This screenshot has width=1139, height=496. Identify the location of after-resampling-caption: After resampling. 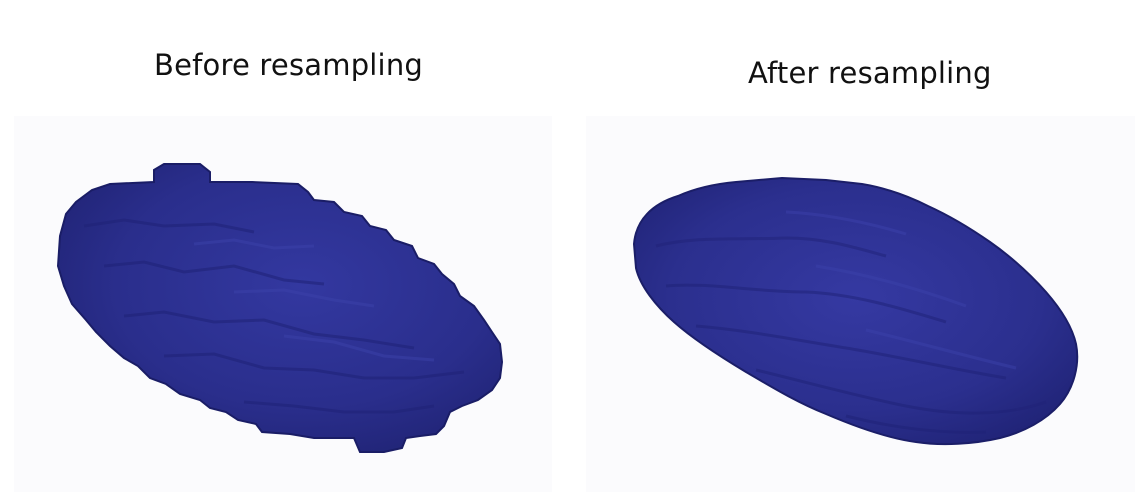
(870, 73).